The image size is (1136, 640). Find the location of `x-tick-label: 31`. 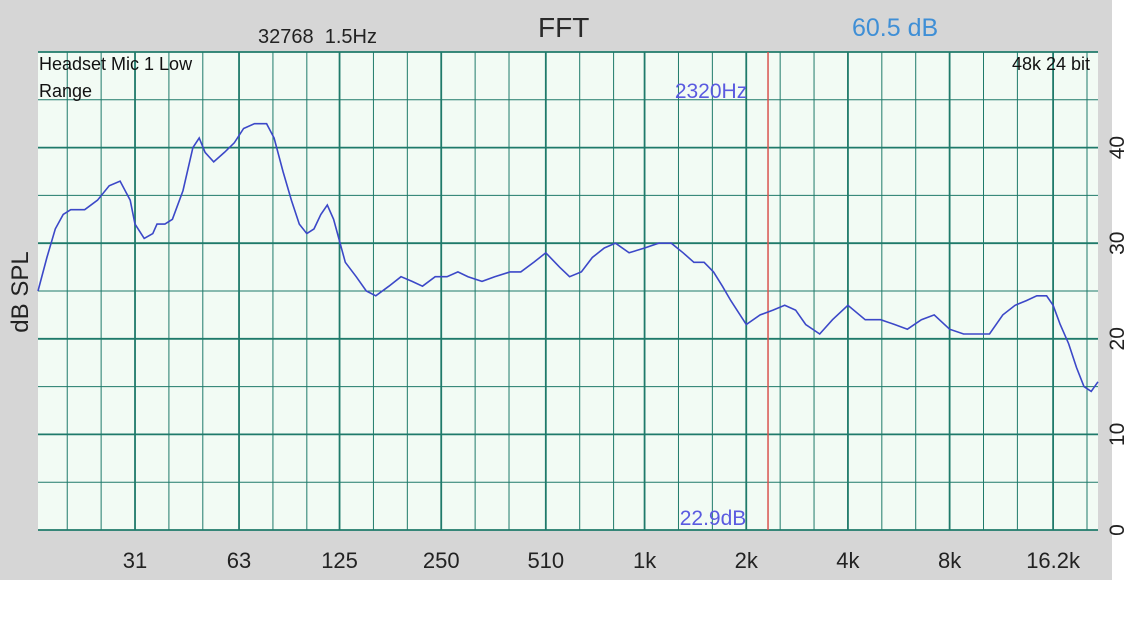

x-tick-label: 31 is located at coordinates (135, 560).